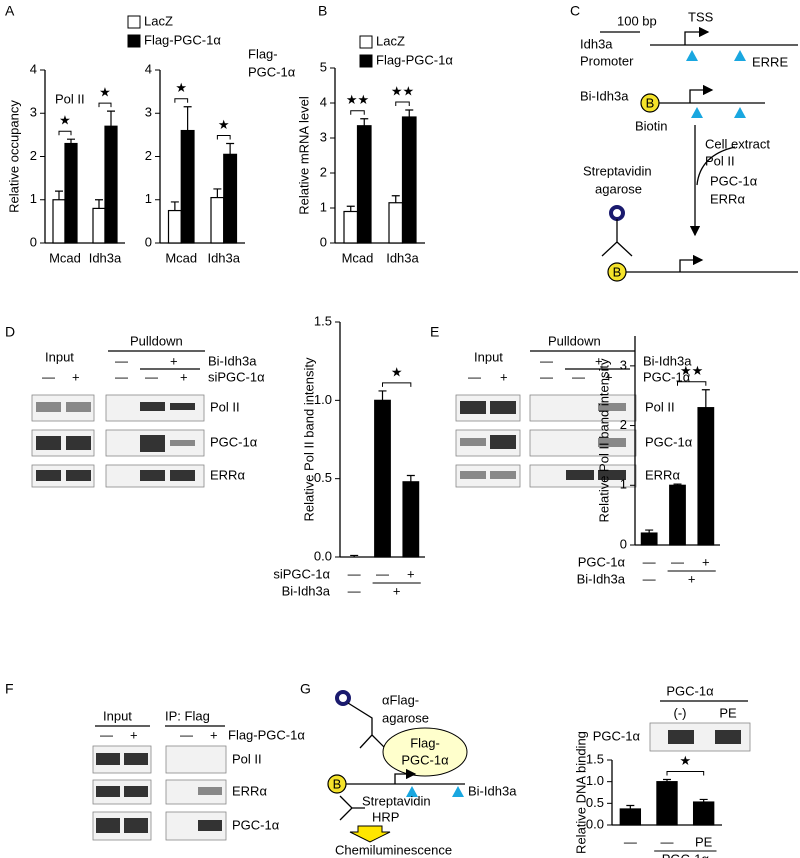  Describe the element at coordinates (158, 20) in the screenshot. I see `legend-label: LacZ` at that location.